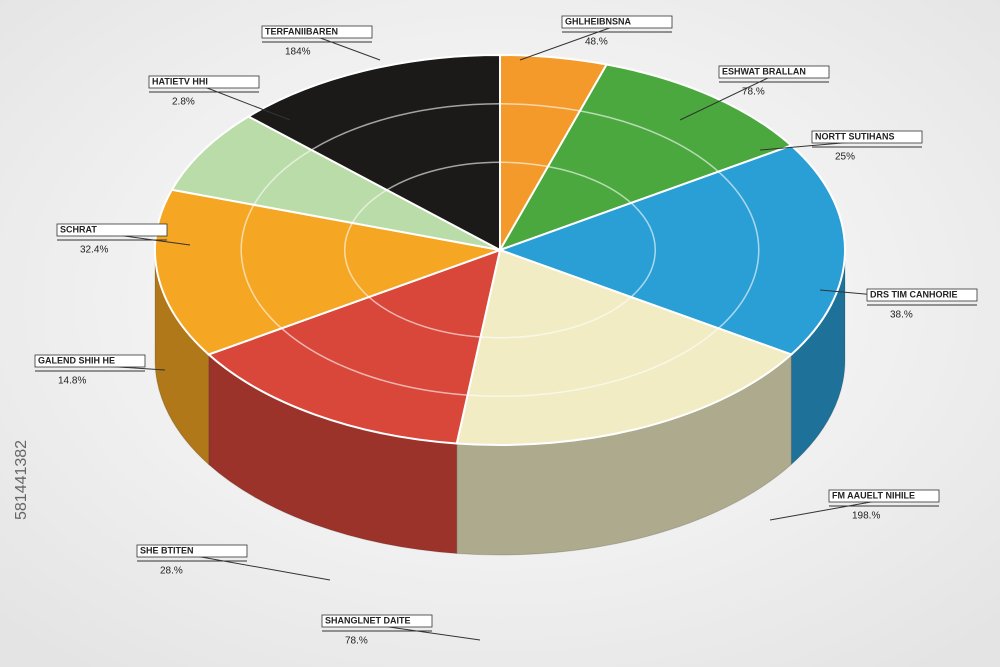 This screenshot has height=667, width=1000. Describe the element at coordinates (841, 146) in the screenshot. I see `callout: NORTT SUTIHANS 25%` at that location.